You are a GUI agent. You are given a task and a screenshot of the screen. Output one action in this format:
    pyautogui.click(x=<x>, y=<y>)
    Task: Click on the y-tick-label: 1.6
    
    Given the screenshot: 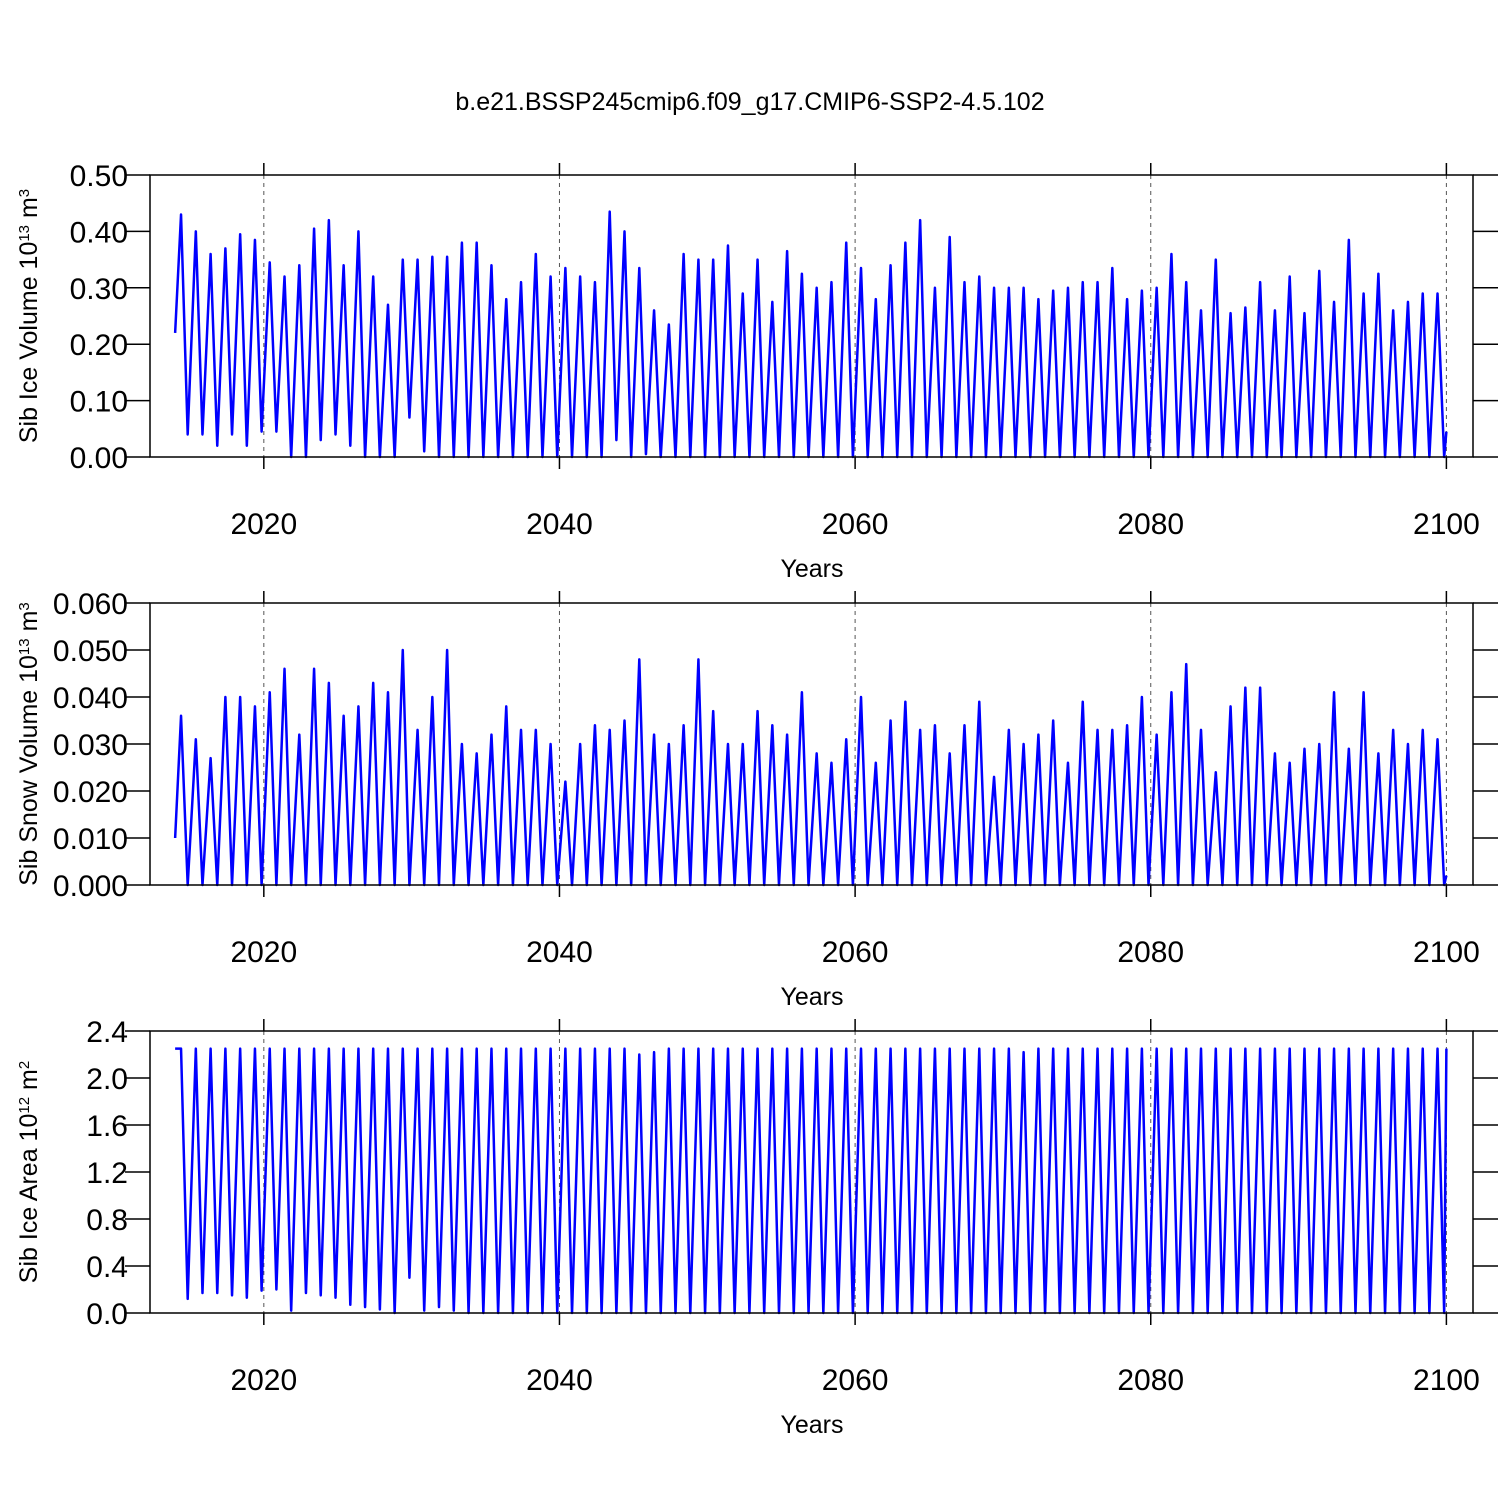 What is the action you would take?
    pyautogui.click(x=107, y=1126)
    